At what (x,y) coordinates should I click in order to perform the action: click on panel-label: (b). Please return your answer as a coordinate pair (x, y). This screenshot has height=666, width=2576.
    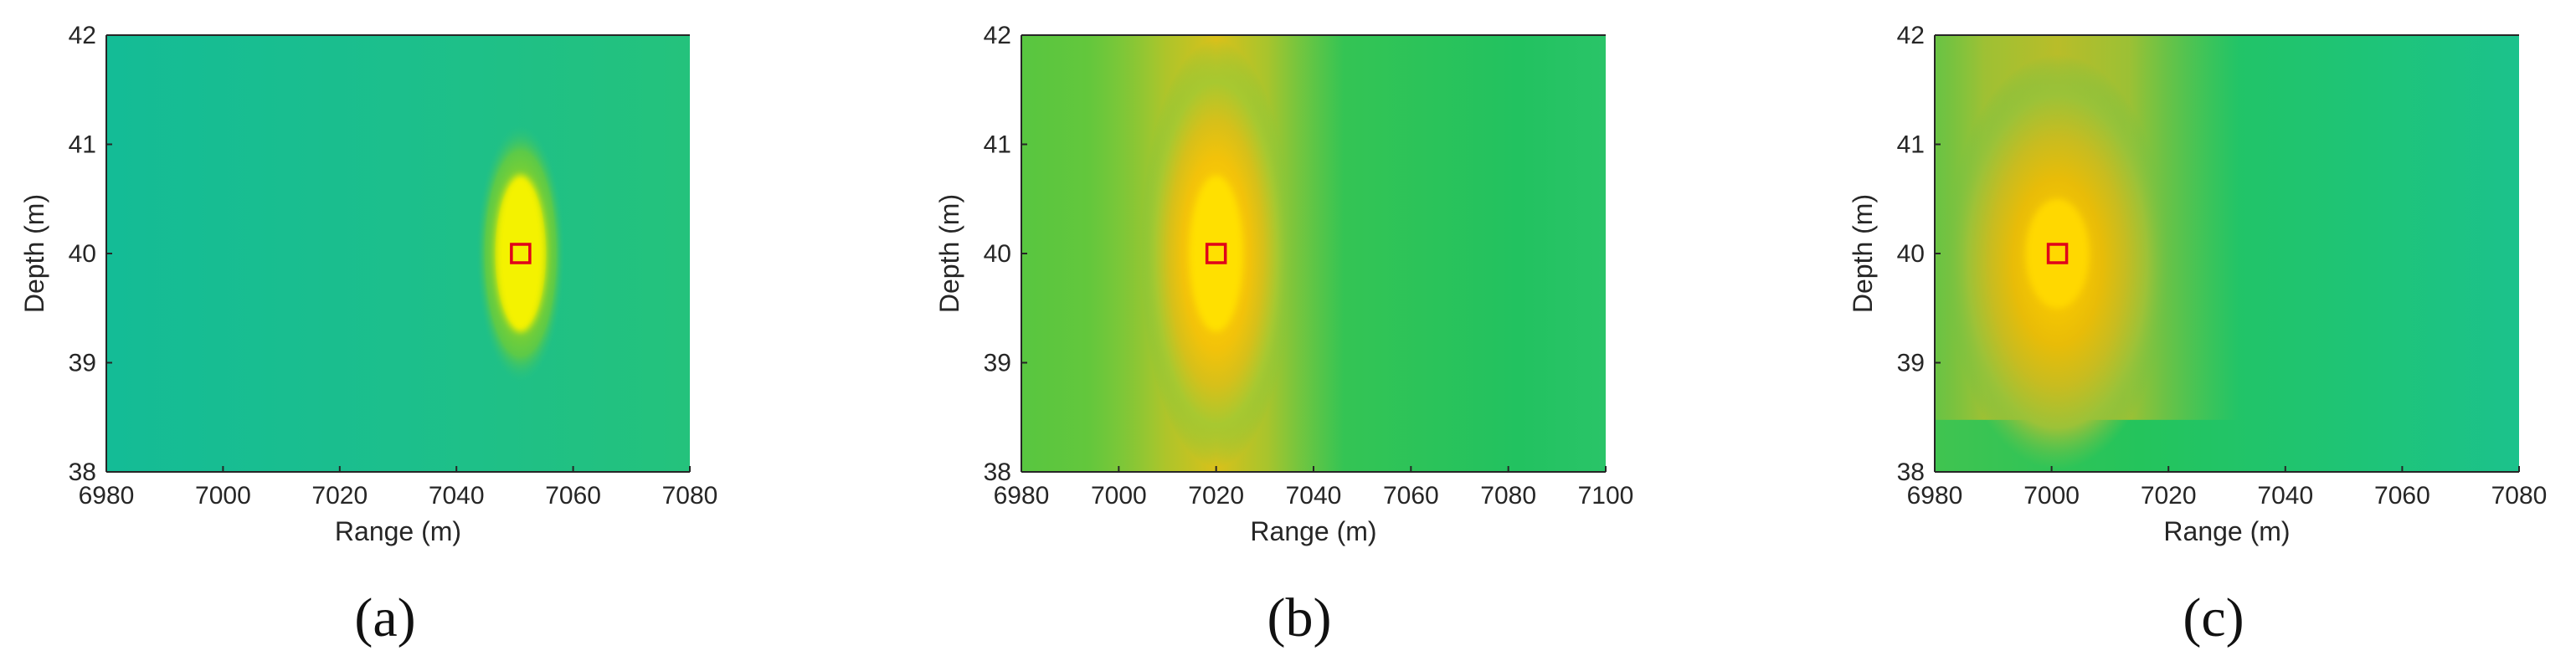
    Looking at the image, I should click on (1300, 617).